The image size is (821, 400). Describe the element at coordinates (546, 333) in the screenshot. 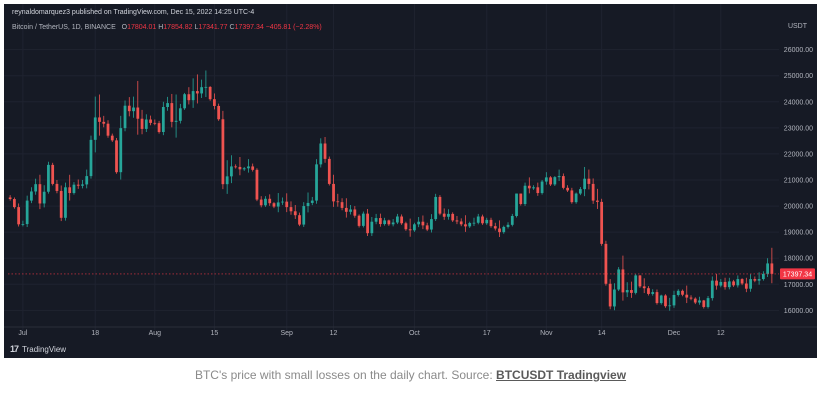

I see `x-tick-label: Nov` at that location.